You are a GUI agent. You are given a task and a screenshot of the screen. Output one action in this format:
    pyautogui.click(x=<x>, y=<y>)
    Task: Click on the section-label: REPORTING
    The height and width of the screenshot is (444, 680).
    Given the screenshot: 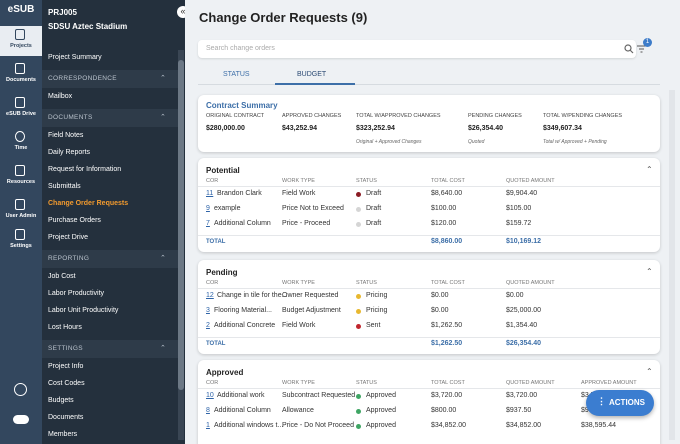 What is the action you would take?
    pyautogui.click(x=69, y=258)
    